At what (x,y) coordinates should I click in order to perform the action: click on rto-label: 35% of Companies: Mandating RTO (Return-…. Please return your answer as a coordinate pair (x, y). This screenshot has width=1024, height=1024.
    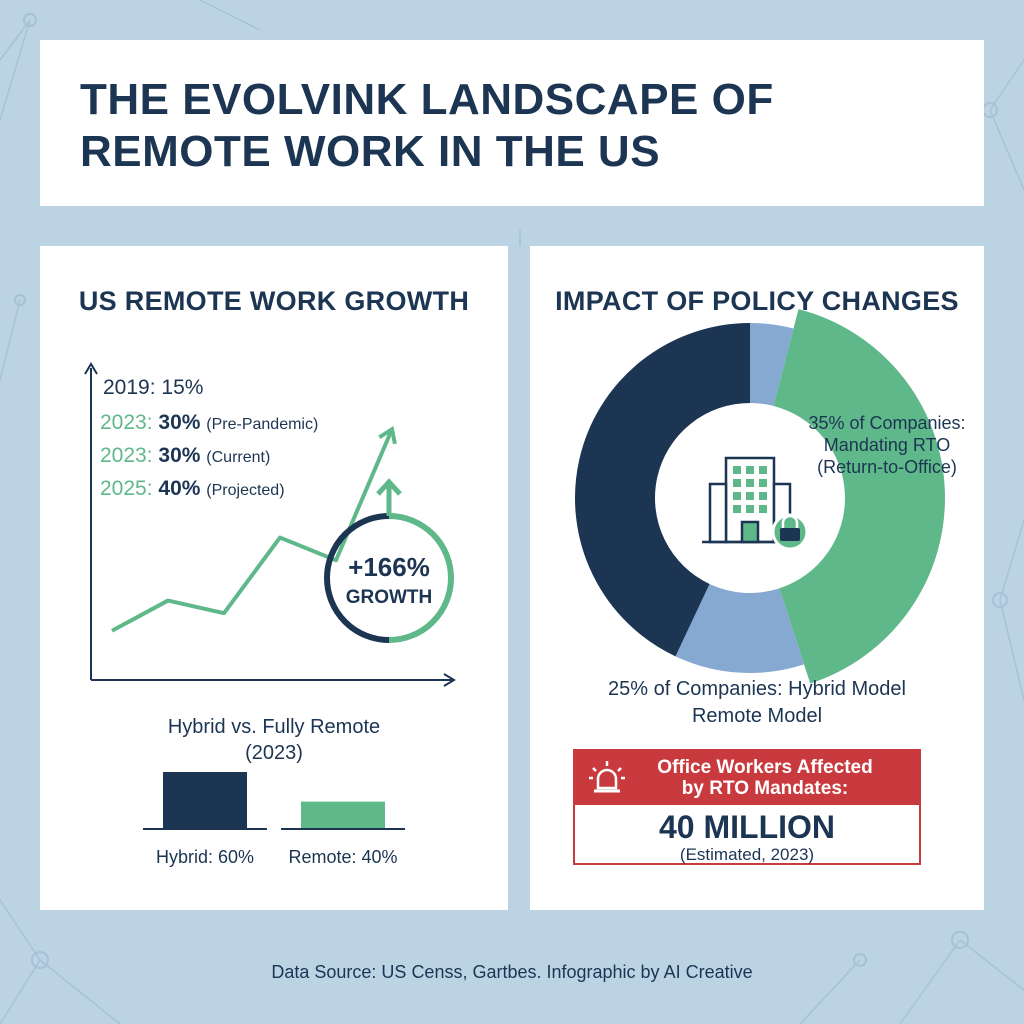
    Looking at the image, I should click on (887, 445).